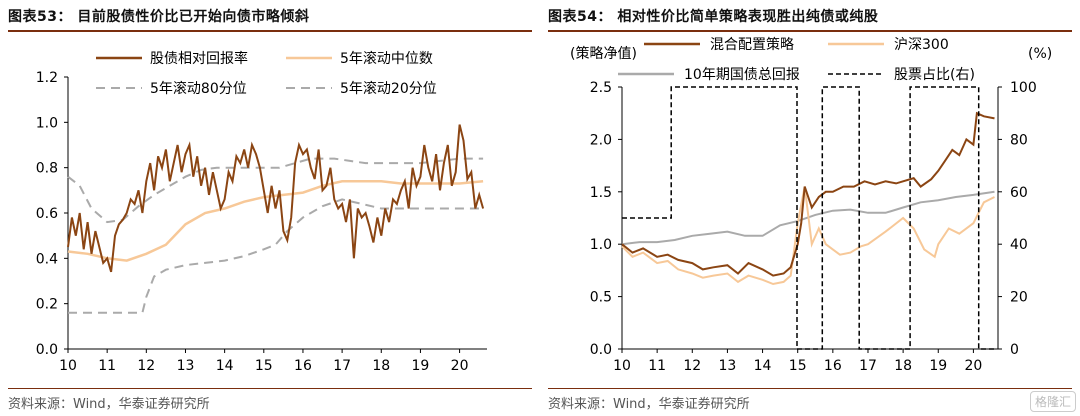 The image size is (1080, 416). Describe the element at coordinates (47, 123) in the screenshot. I see `y-tick-label: 1.0` at that location.